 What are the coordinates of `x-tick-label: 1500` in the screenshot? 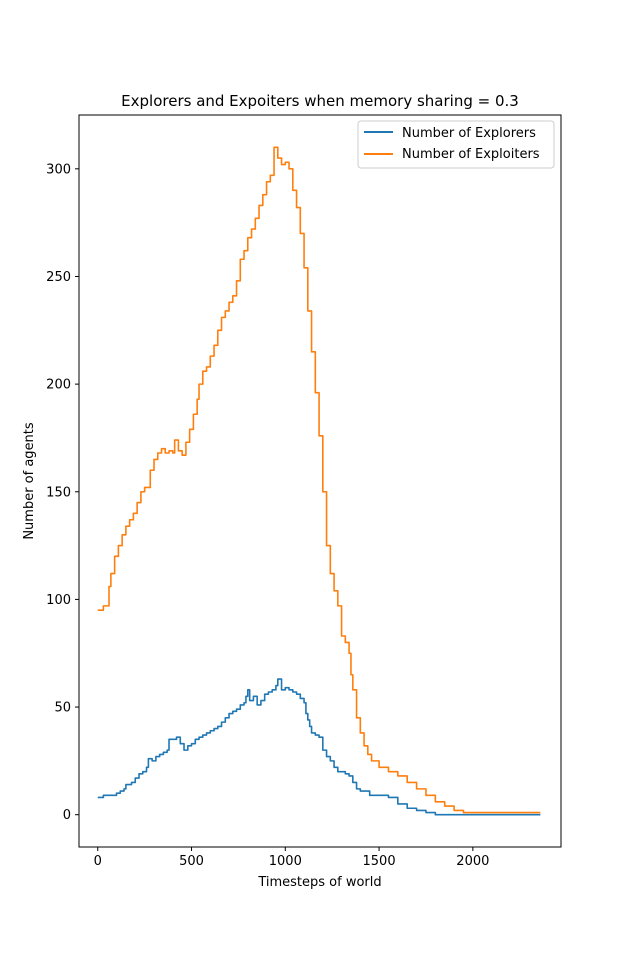 It's located at (379, 861).